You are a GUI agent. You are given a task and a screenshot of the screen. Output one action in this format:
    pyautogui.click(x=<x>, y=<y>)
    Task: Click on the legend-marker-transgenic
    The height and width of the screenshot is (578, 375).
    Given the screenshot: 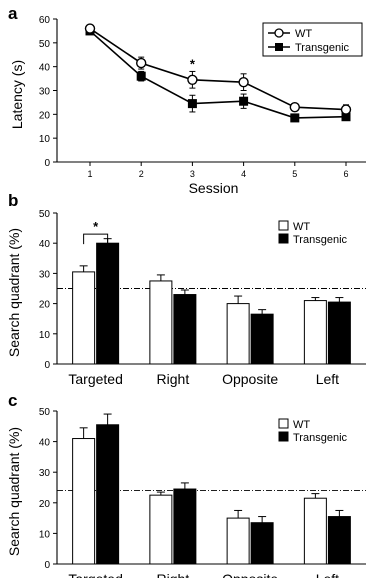 What is the action you would take?
    pyautogui.click(x=279, y=47)
    